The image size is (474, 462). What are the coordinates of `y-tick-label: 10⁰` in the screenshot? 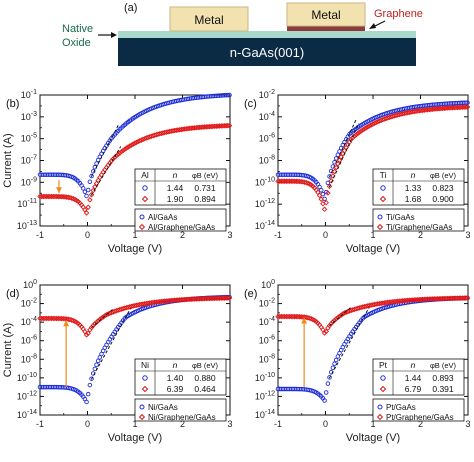 It's located at (268, 284).